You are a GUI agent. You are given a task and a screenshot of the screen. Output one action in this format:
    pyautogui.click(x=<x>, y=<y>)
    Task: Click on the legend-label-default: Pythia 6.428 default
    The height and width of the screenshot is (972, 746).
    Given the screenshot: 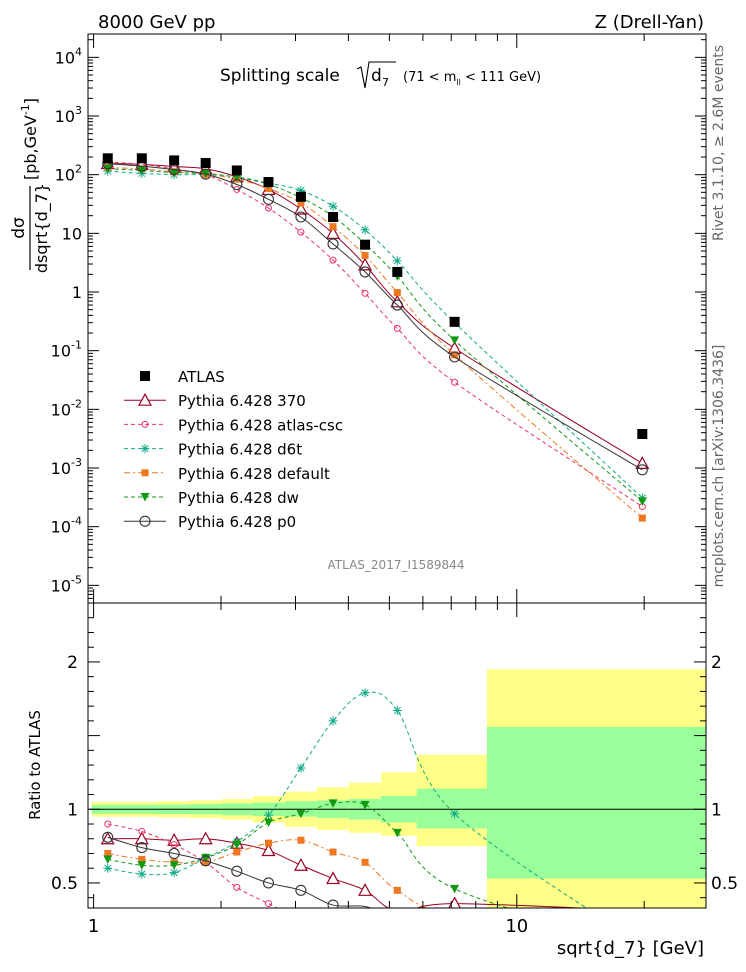 What is the action you would take?
    pyautogui.click(x=254, y=474)
    